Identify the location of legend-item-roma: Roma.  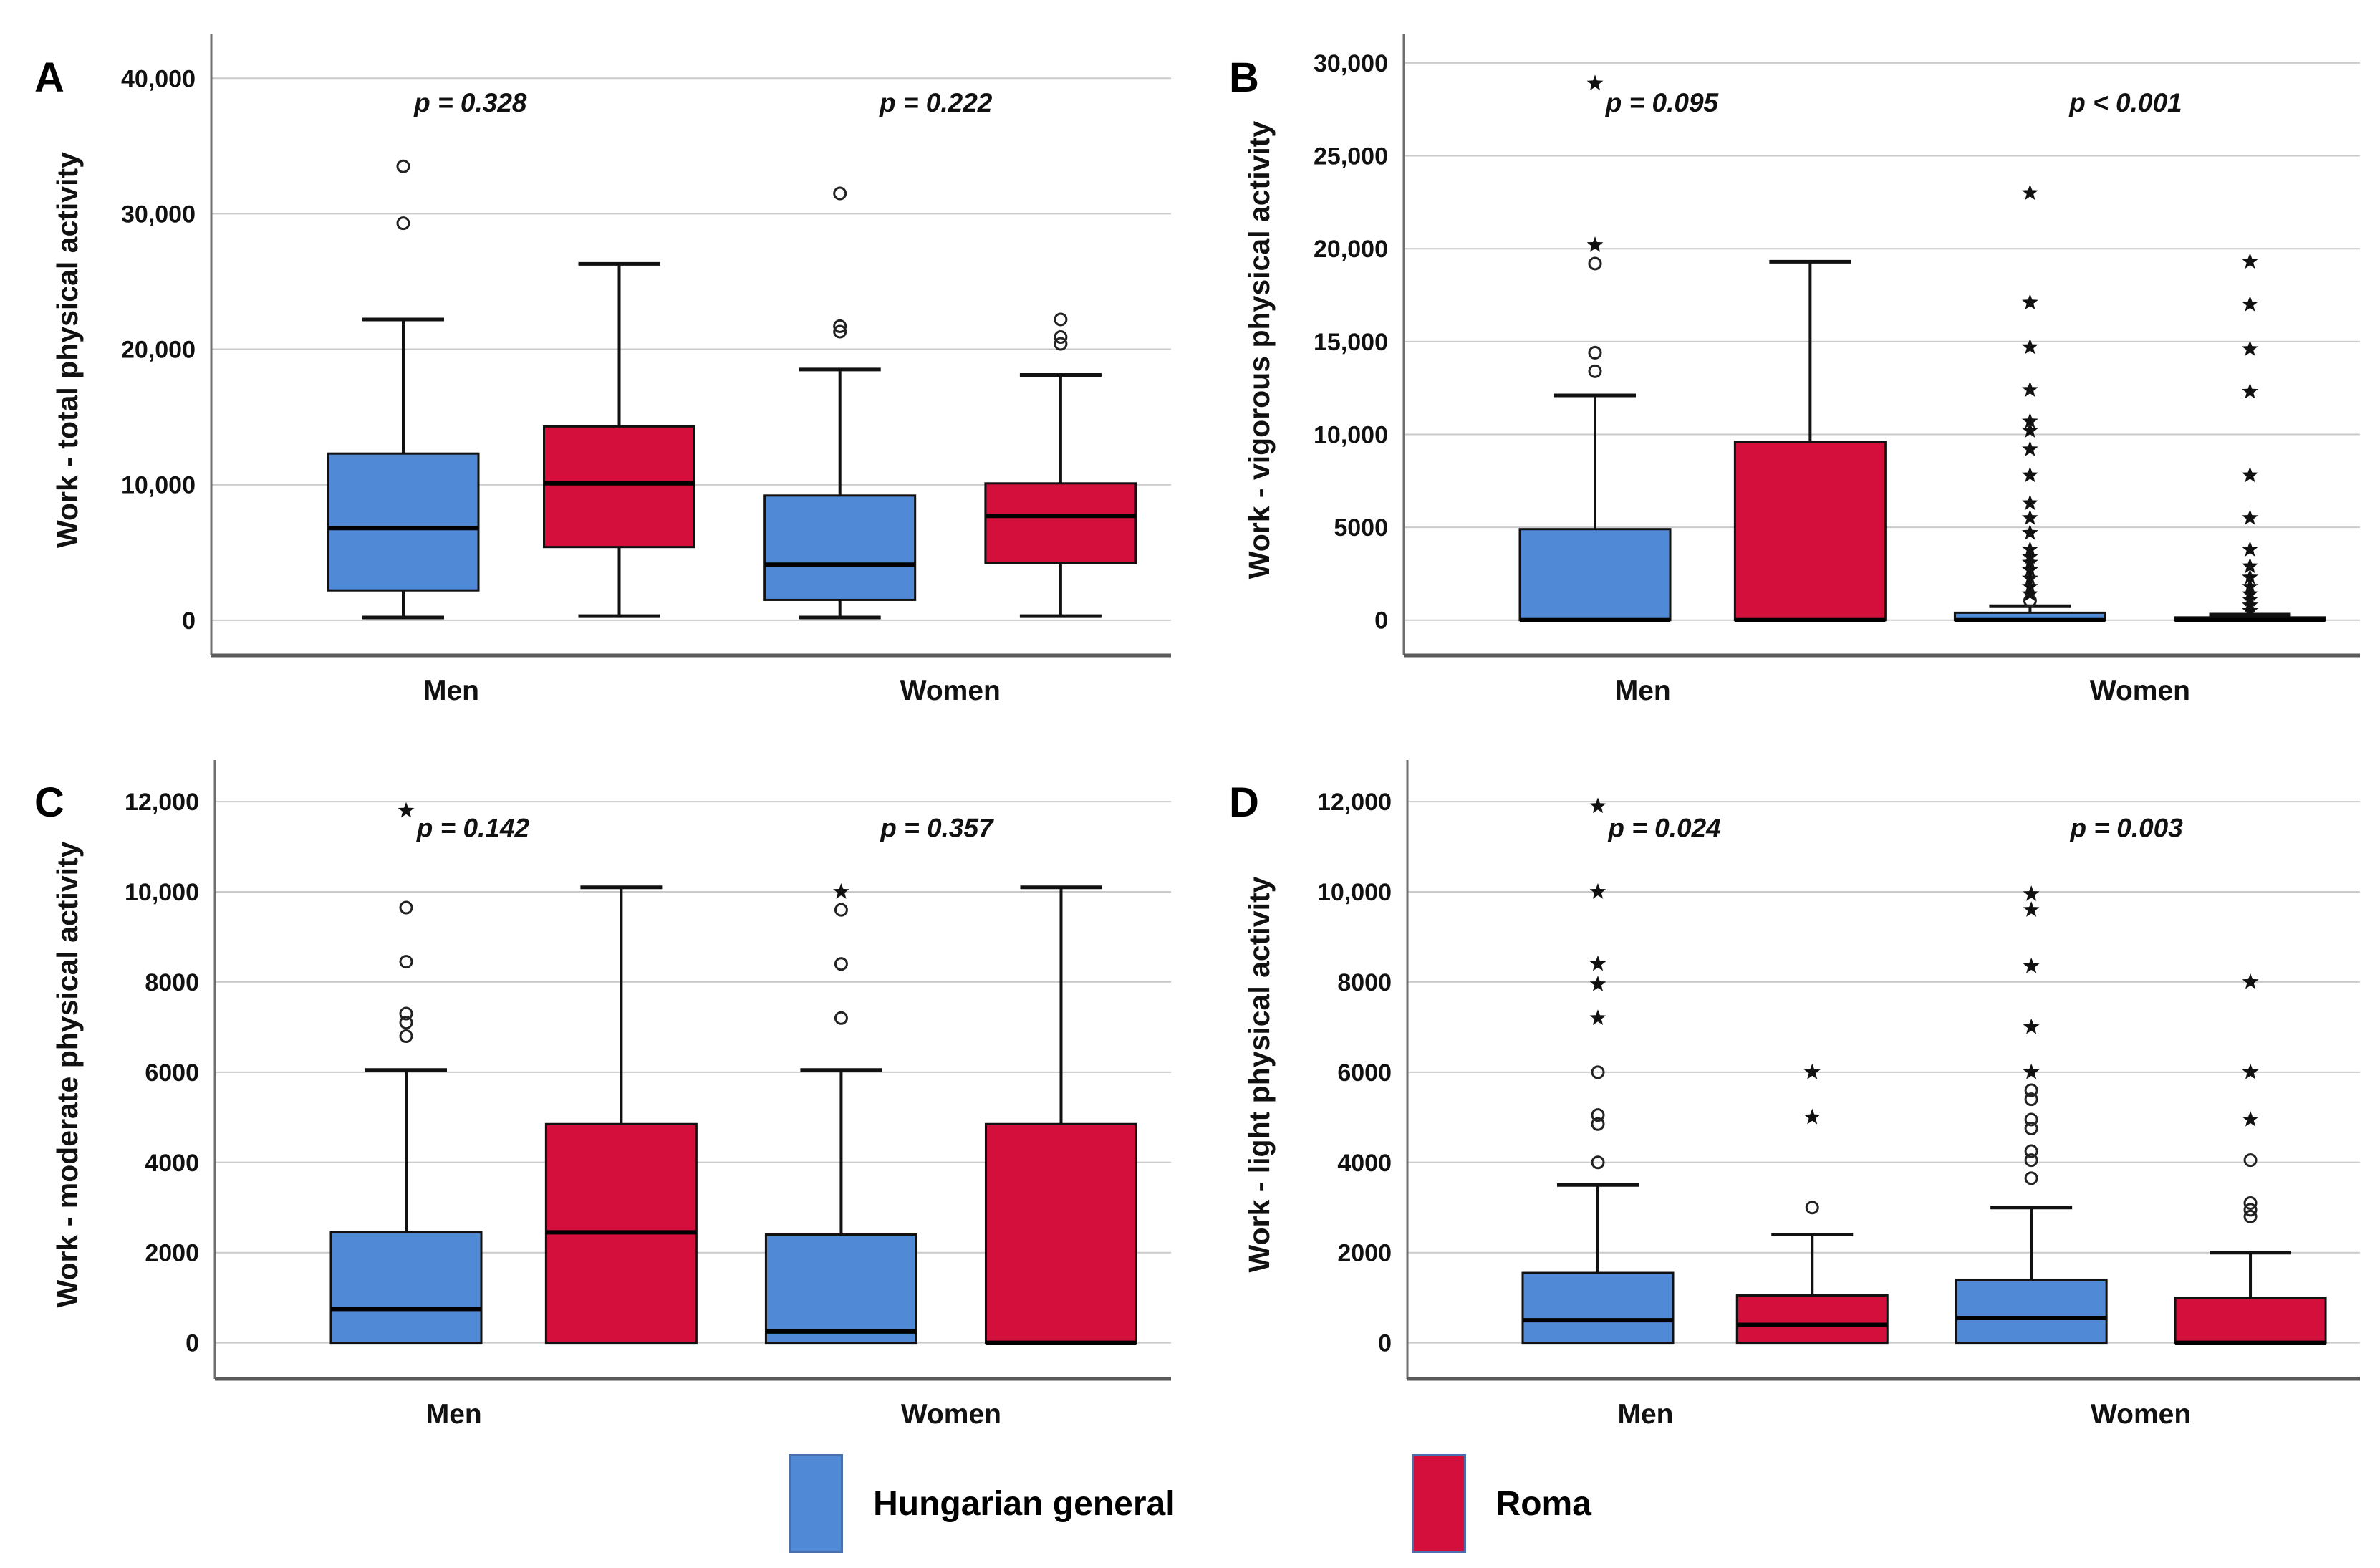
(1501, 1504).